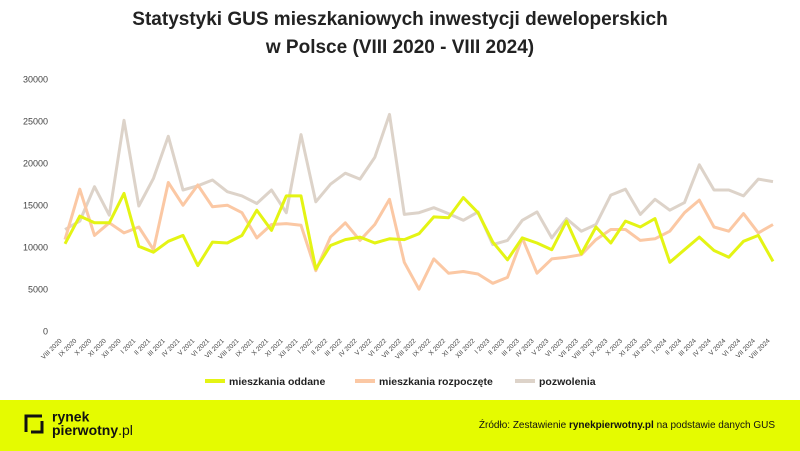 The image size is (800, 451). I want to click on footer-band, so click(400, 425).